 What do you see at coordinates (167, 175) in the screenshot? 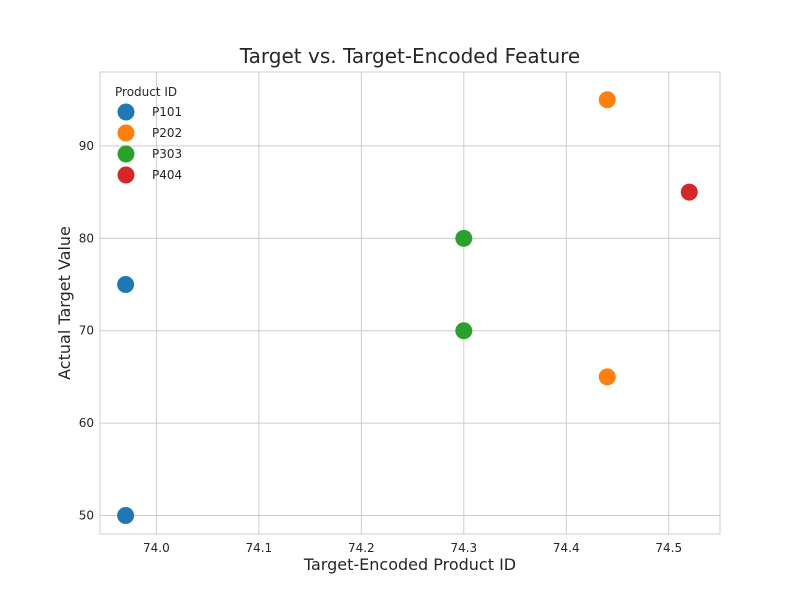
I see `legend-label: P404` at bounding box center [167, 175].